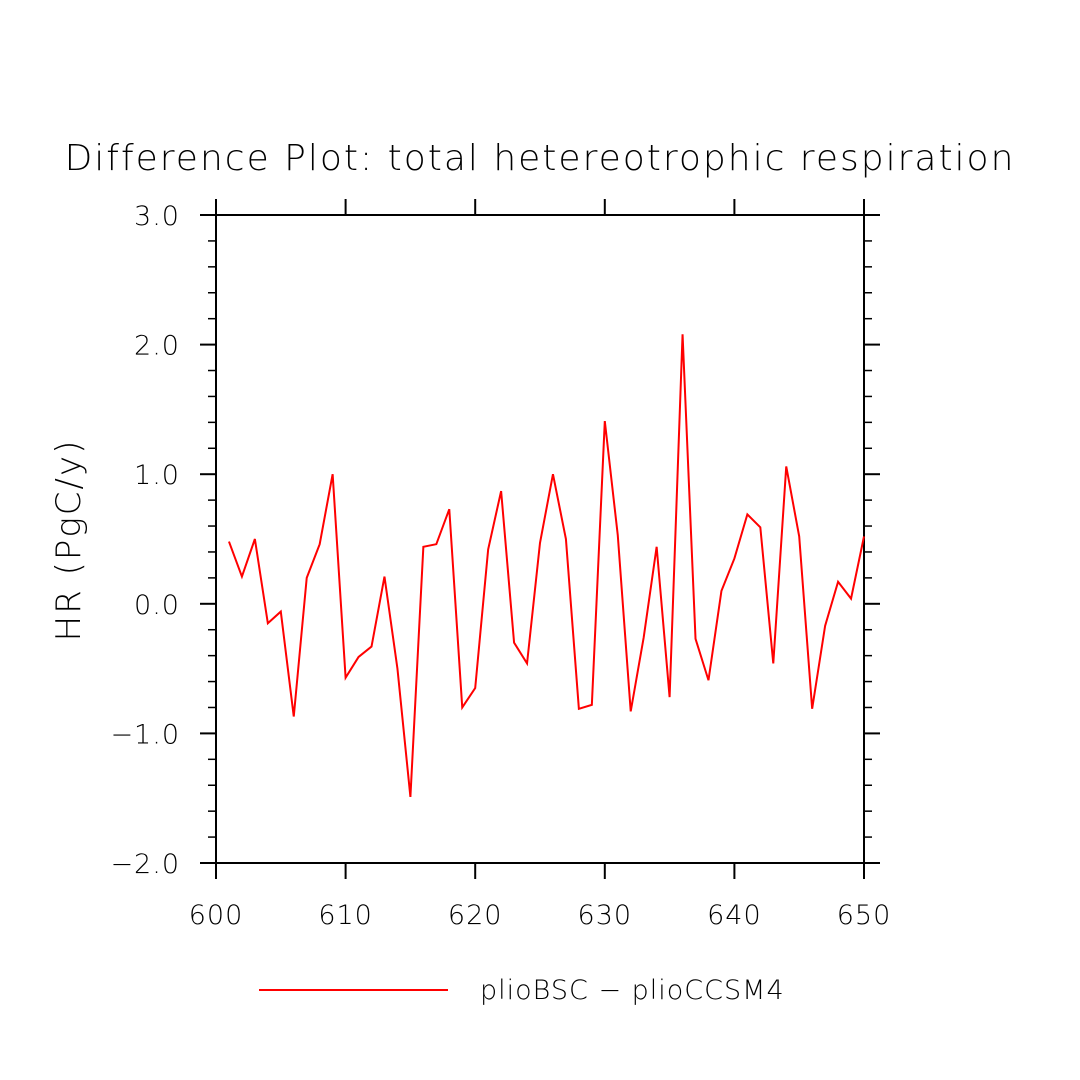 This screenshot has width=1080, height=1080. I want to click on y-tick-label: −2.0, so click(145, 864).